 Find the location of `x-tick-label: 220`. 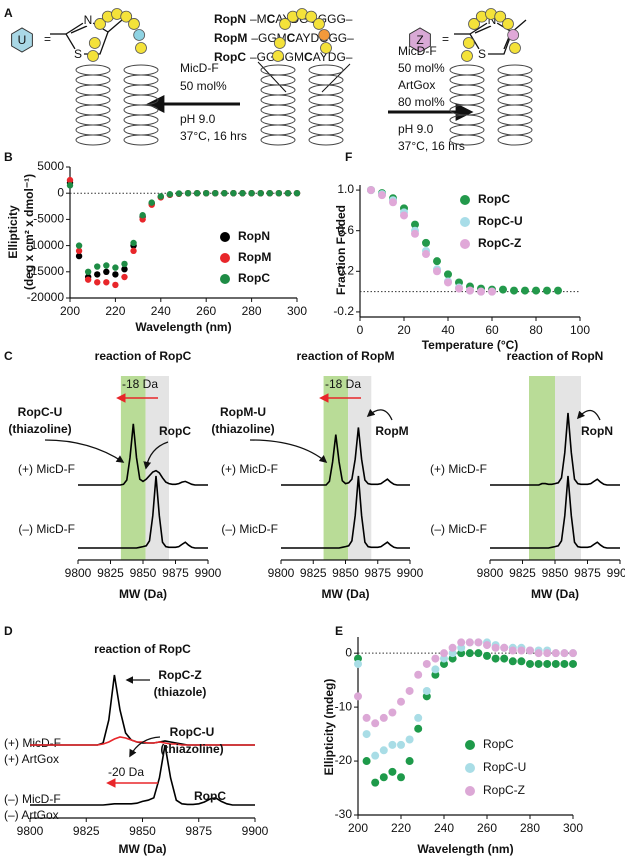

x-tick-label: 220 is located at coordinates (401, 828).